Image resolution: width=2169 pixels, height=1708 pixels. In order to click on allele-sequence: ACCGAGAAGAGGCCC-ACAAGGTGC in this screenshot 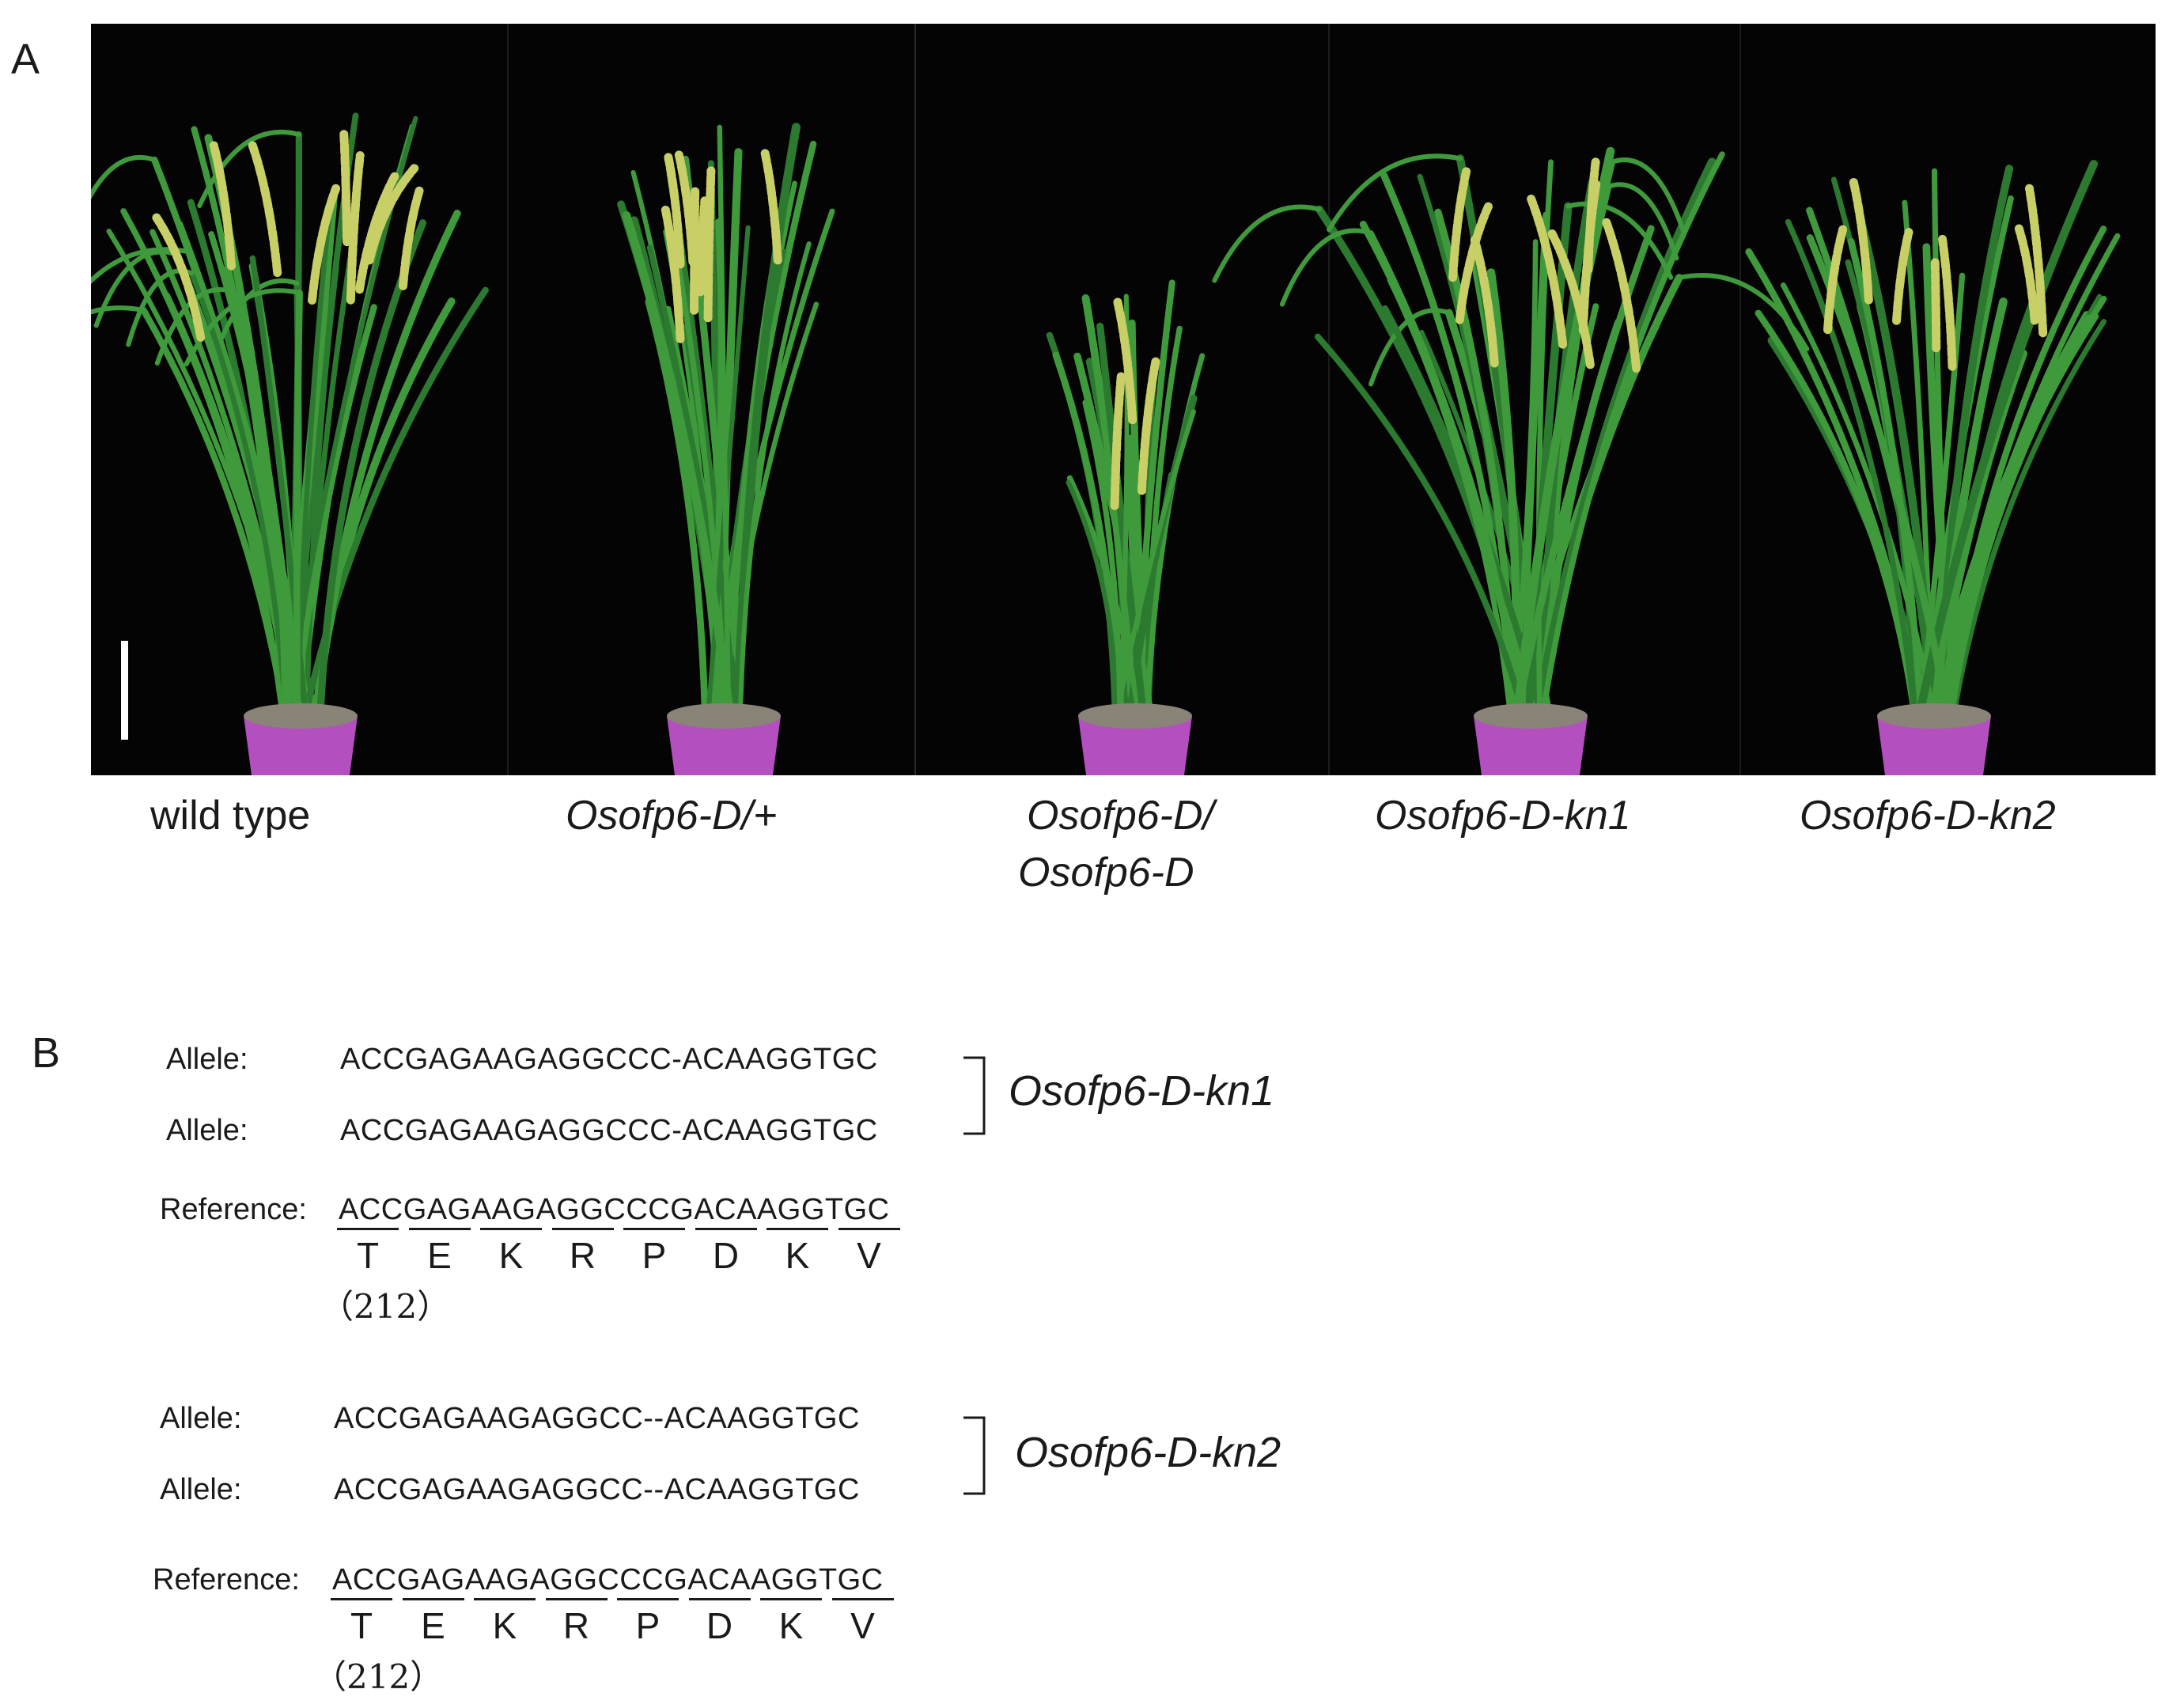, I will do `click(609, 1130)`.